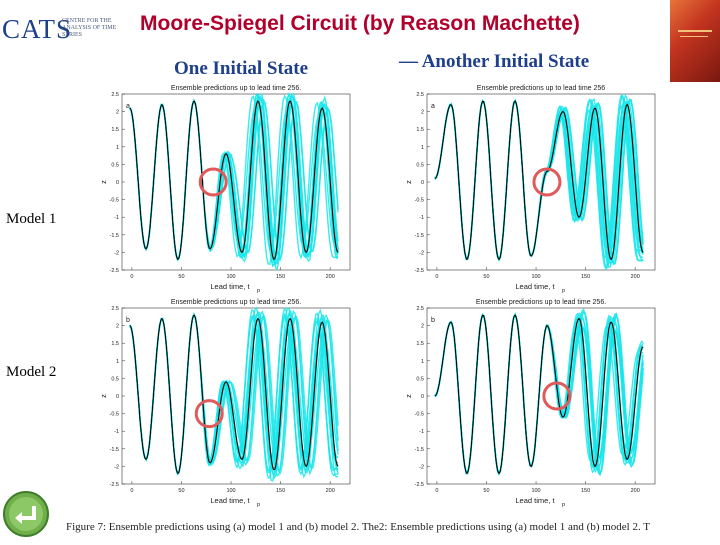 The height and width of the screenshot is (545, 720). Describe the element at coordinates (37, 29) in the screenshot. I see `logo-wordmark: CATS` at that location.